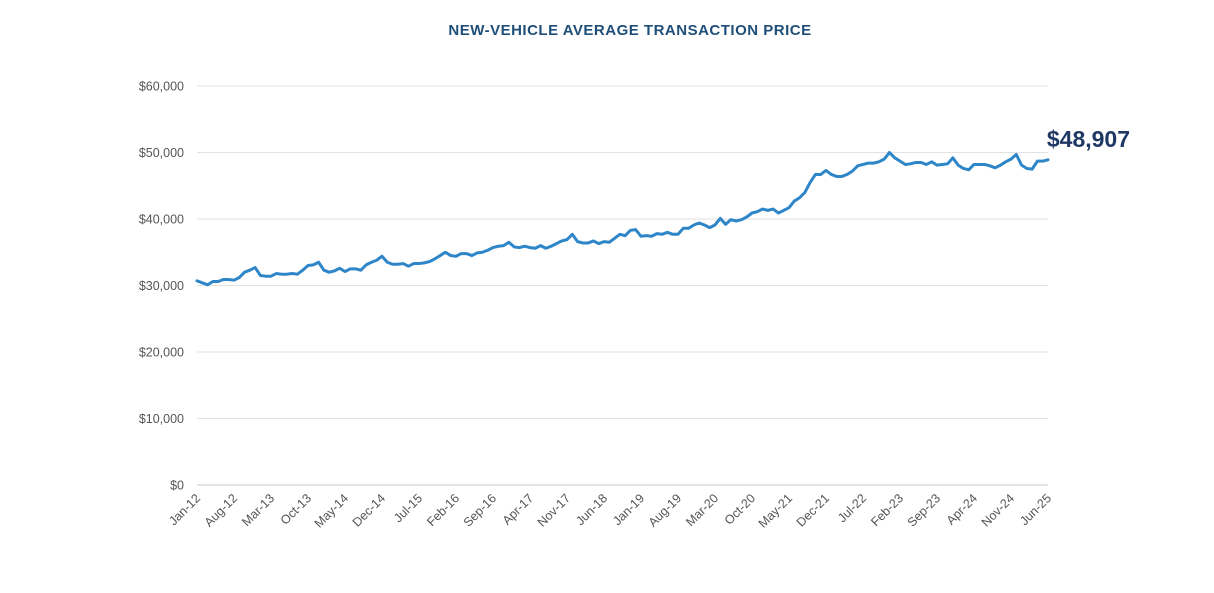 This screenshot has width=1214, height=593. What do you see at coordinates (177, 486) in the screenshot?
I see `y-tick-label: $0` at bounding box center [177, 486].